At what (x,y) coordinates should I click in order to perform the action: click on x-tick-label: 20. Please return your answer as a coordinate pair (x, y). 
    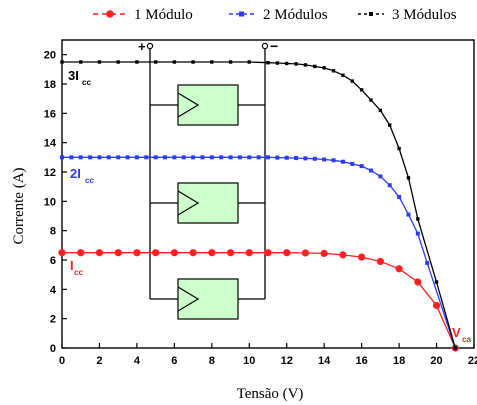
    Looking at the image, I should click on (436, 361).